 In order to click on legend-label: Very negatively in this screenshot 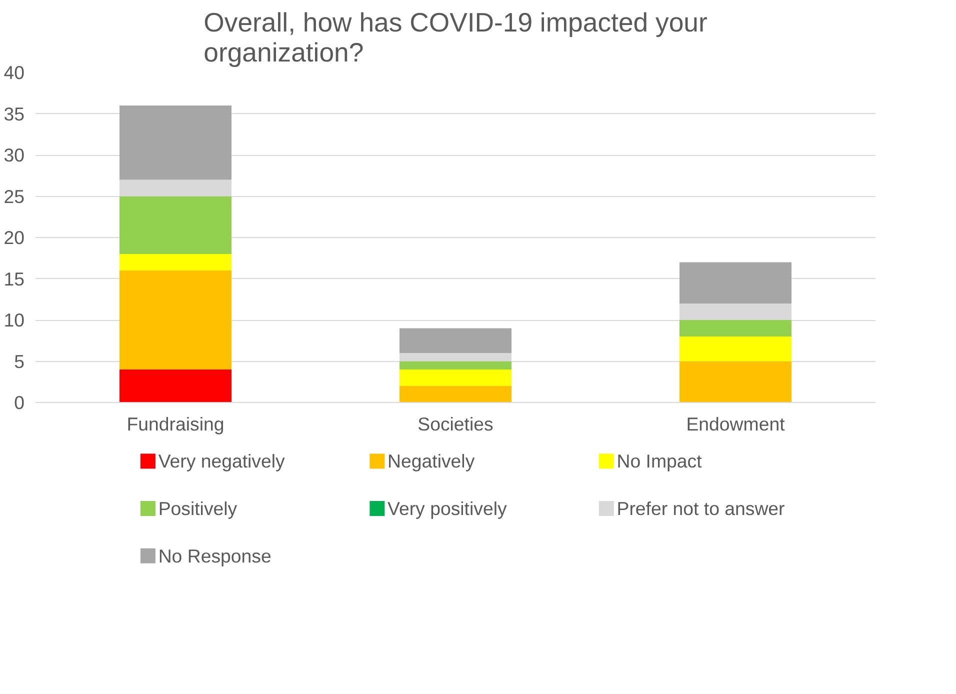, I will do `click(222, 461)`.